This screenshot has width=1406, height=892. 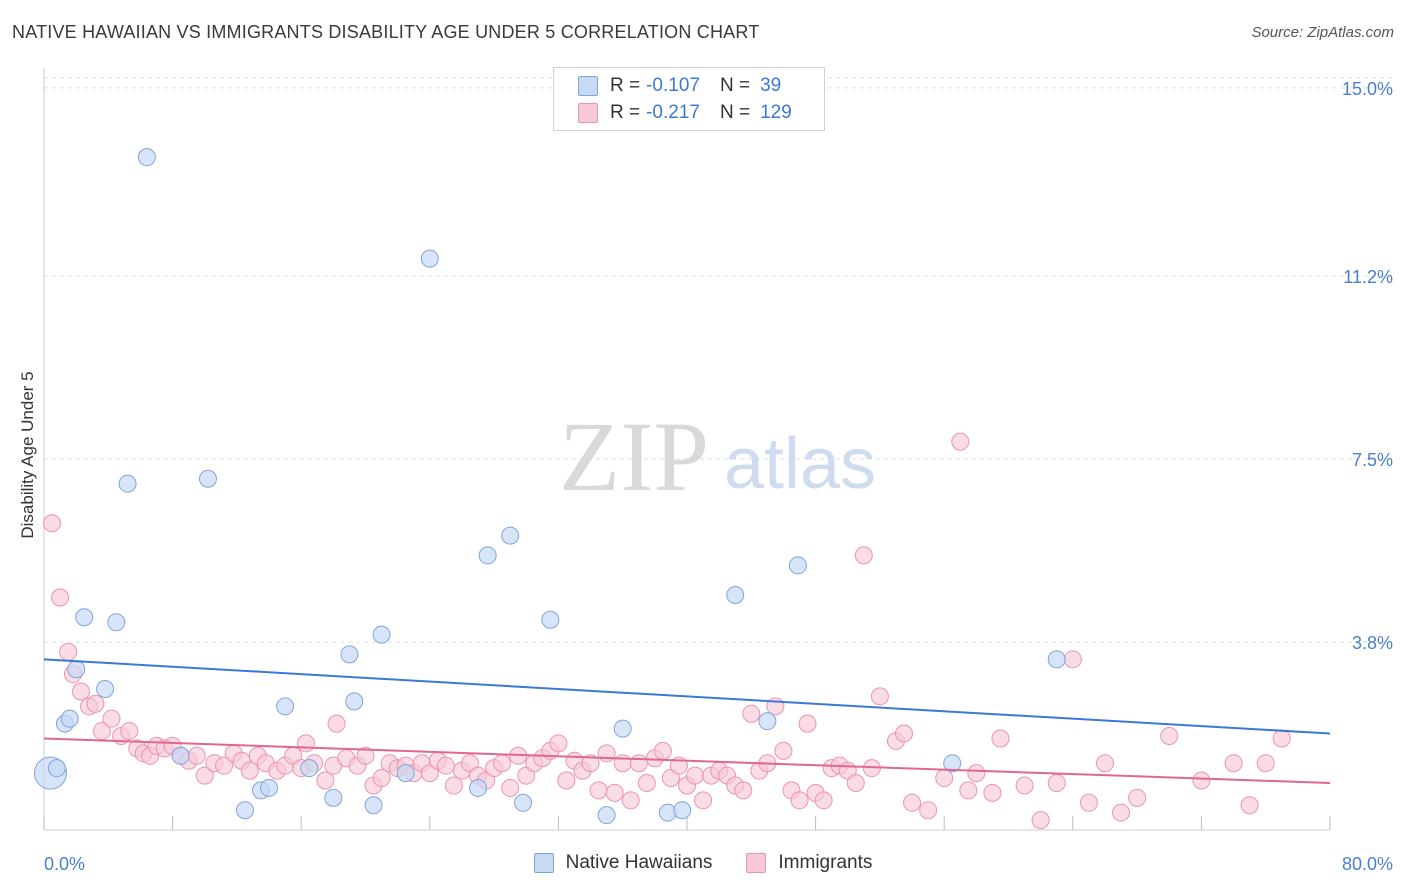 I want to click on series-legend: Native Hawaiians Immigrants, so click(x=703, y=863).